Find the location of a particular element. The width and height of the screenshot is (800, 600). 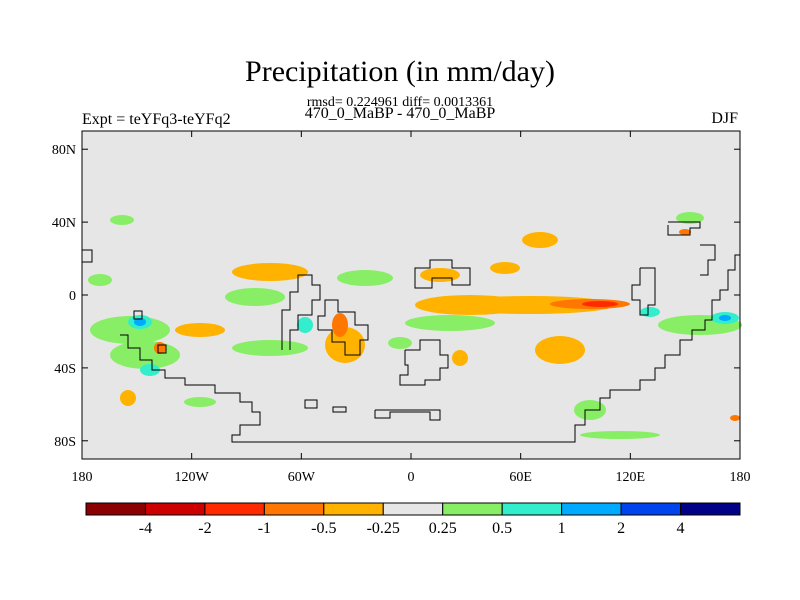

lat-tick-label: 0 is located at coordinates (72, 296).